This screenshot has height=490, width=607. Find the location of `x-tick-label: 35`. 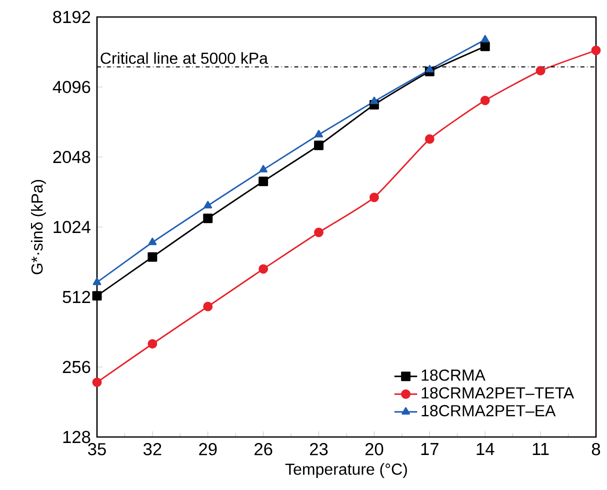

x-tick-label: 35 is located at coordinates (97, 449).